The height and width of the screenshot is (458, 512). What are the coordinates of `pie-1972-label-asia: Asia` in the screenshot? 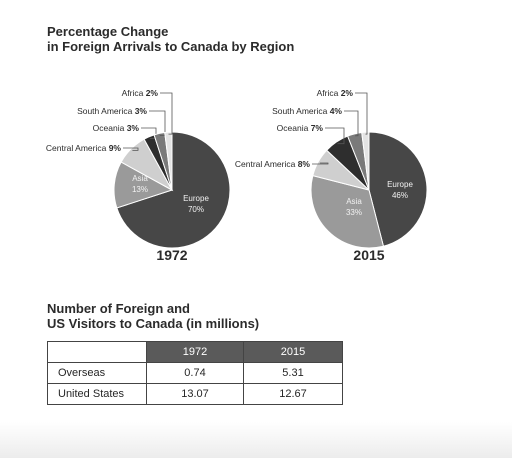 It's located at (140, 178).